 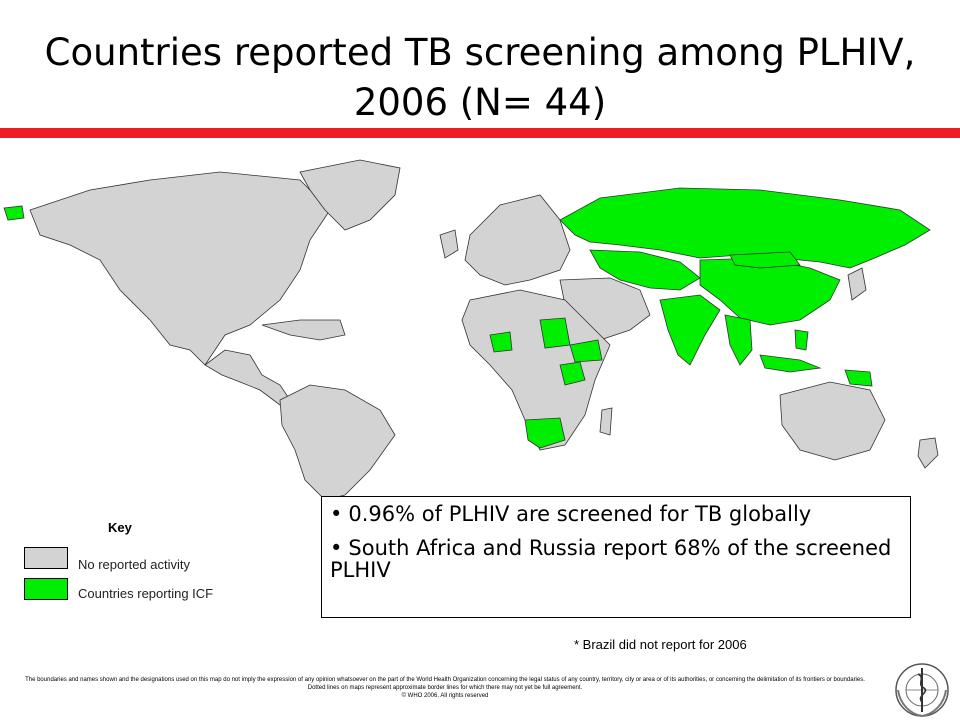 What do you see at coordinates (146, 593) in the screenshot?
I see `legend-label-reporting-icf: Countries reporting ICF` at bounding box center [146, 593].